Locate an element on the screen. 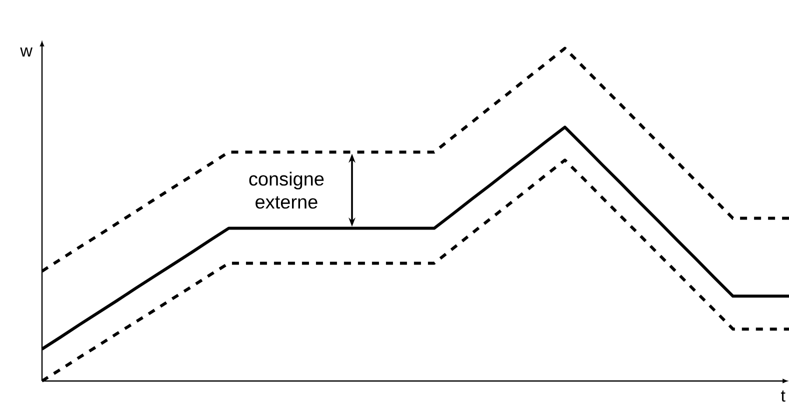  y-axis-title: w is located at coordinates (26, 52).